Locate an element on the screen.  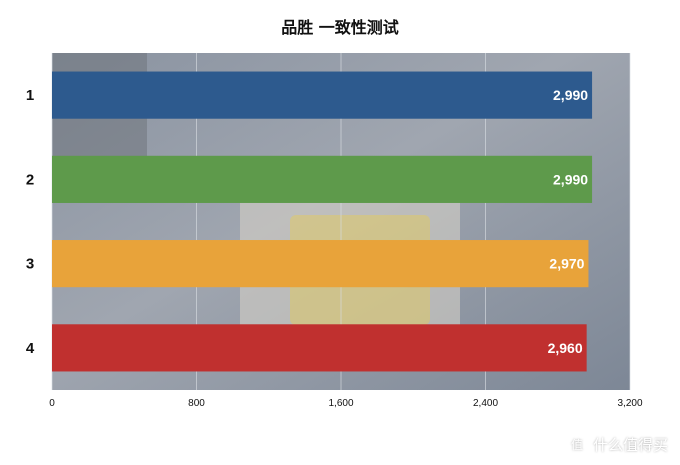
x-axis-ticks: 0 800 1,600 2,400 3,200 is located at coordinates (346, 403).